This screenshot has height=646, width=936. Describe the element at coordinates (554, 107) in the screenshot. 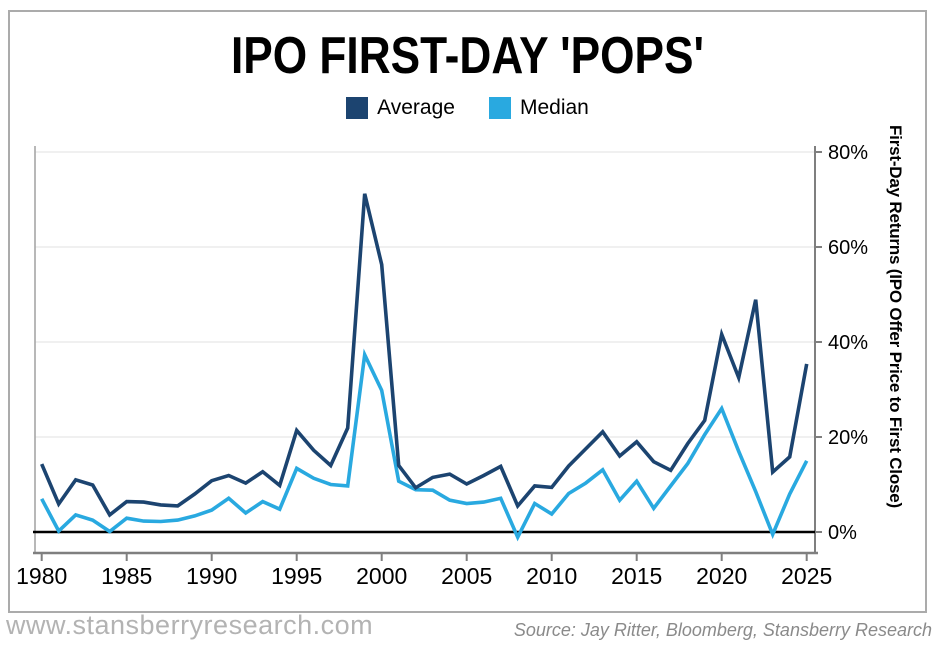

I see `legend-label-median: Median` at that location.